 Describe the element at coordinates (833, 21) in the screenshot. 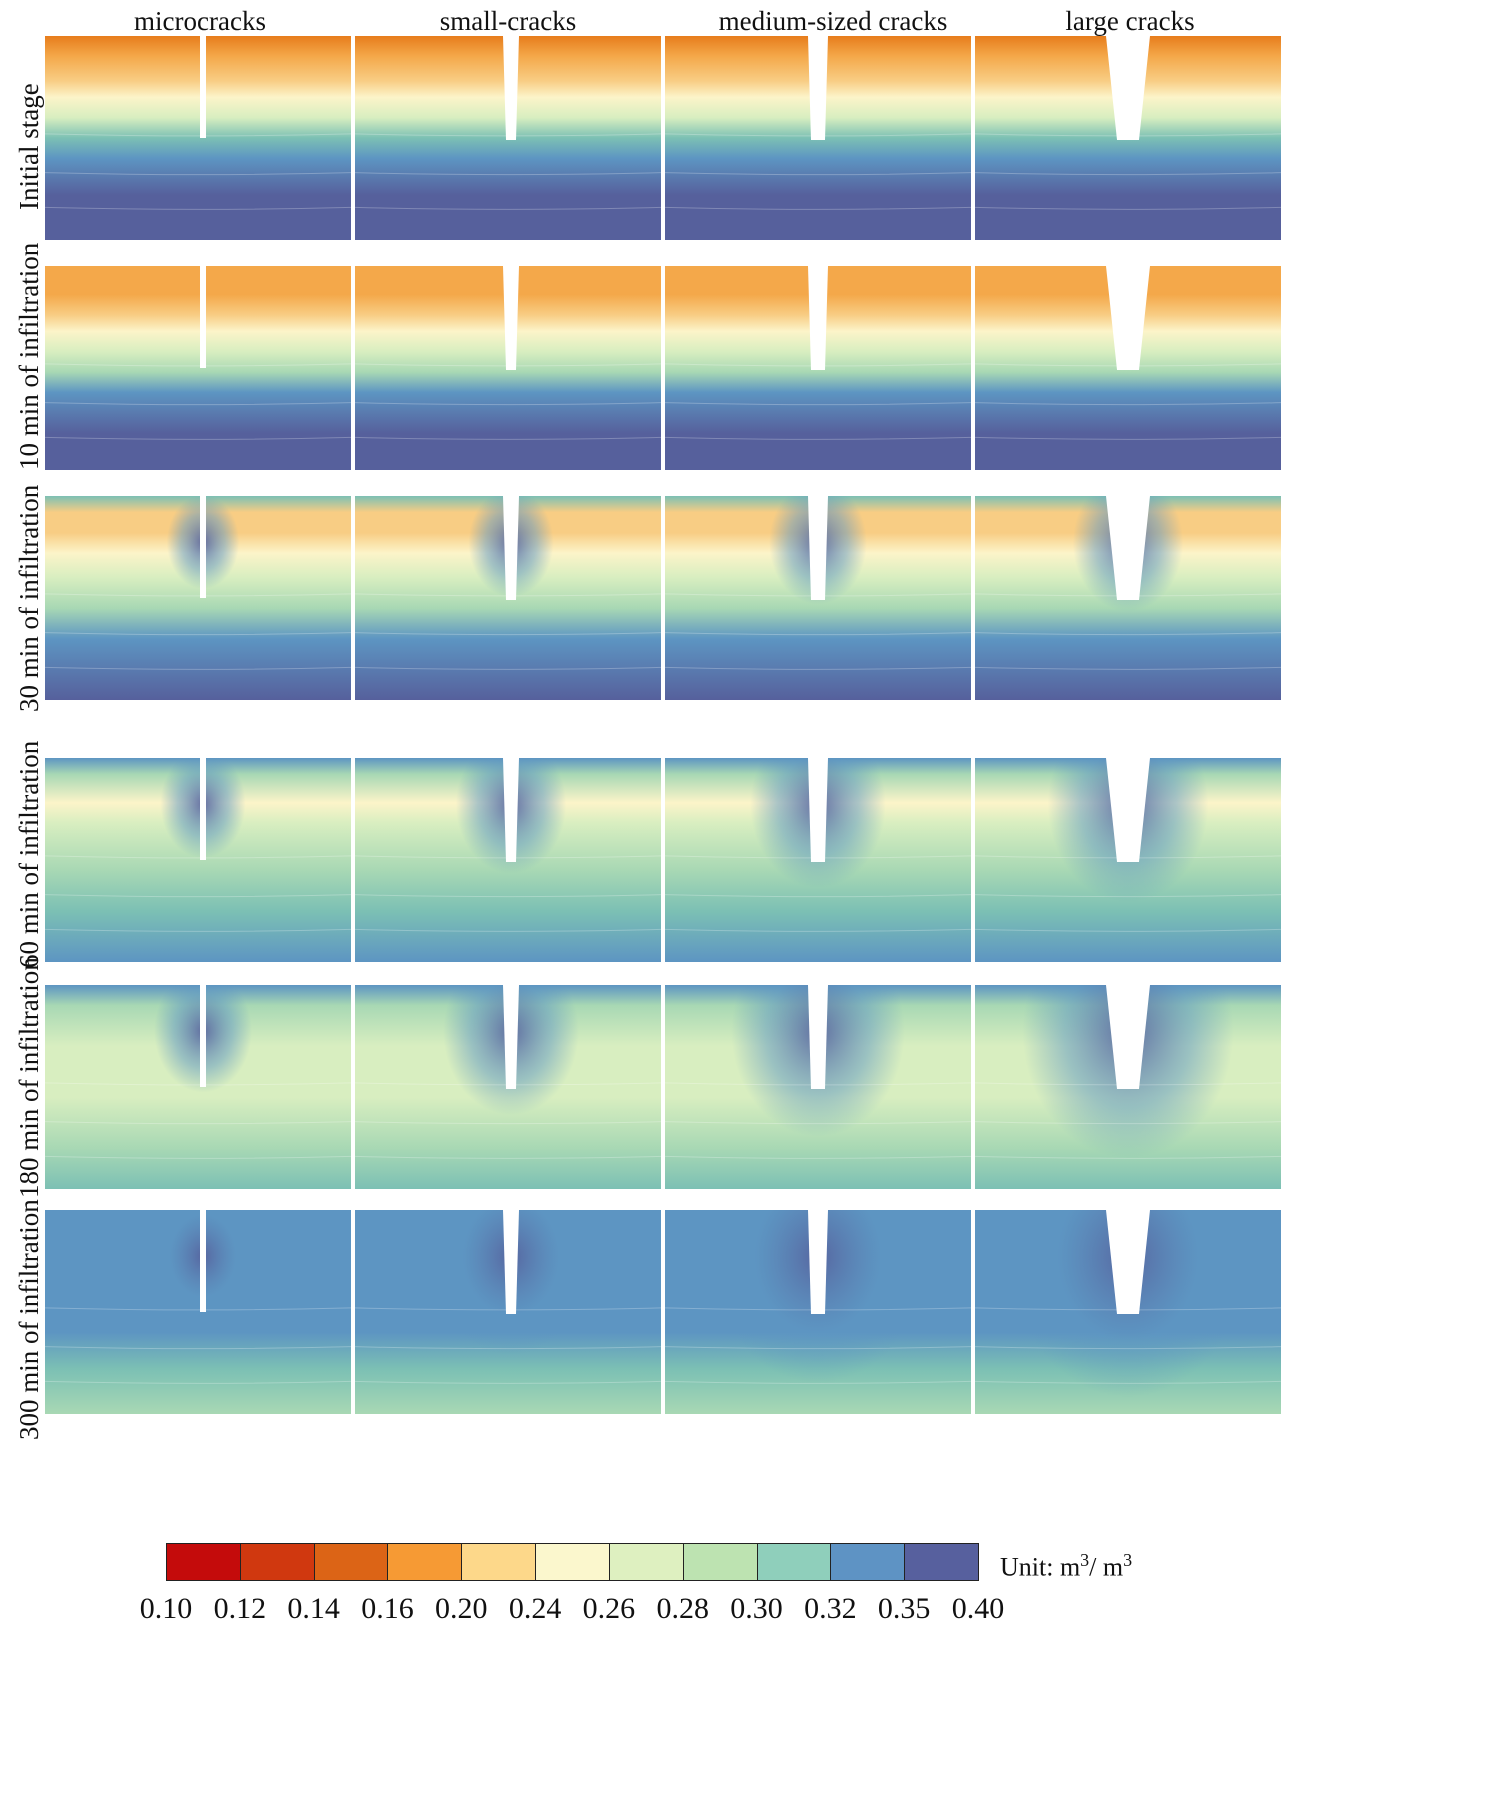

I see `column-title-medium-cracks: medium-sized cracks` at that location.